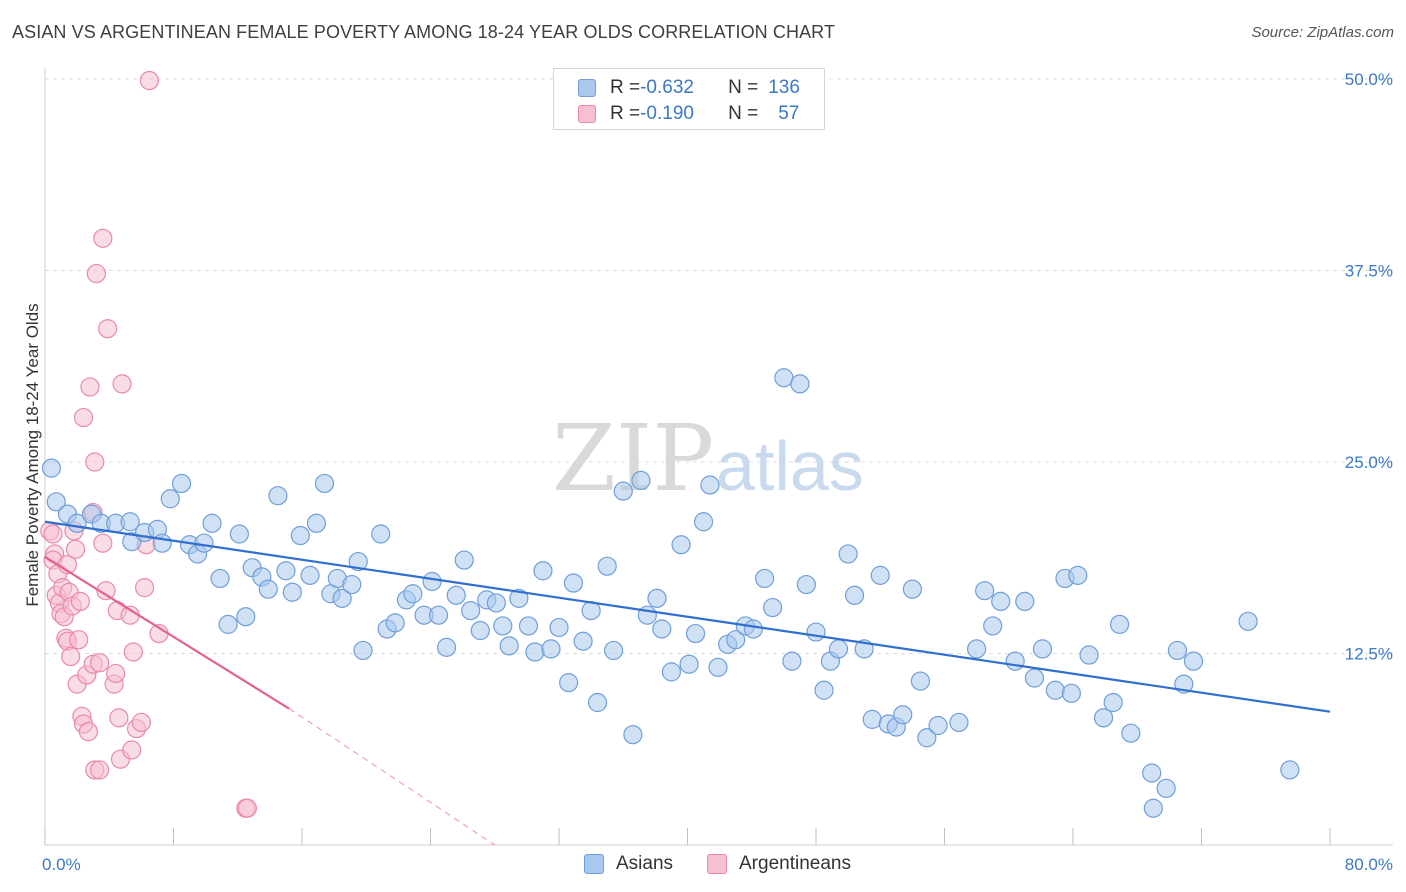  I want to click on watermark-zip: ZIP, so click(633, 458).